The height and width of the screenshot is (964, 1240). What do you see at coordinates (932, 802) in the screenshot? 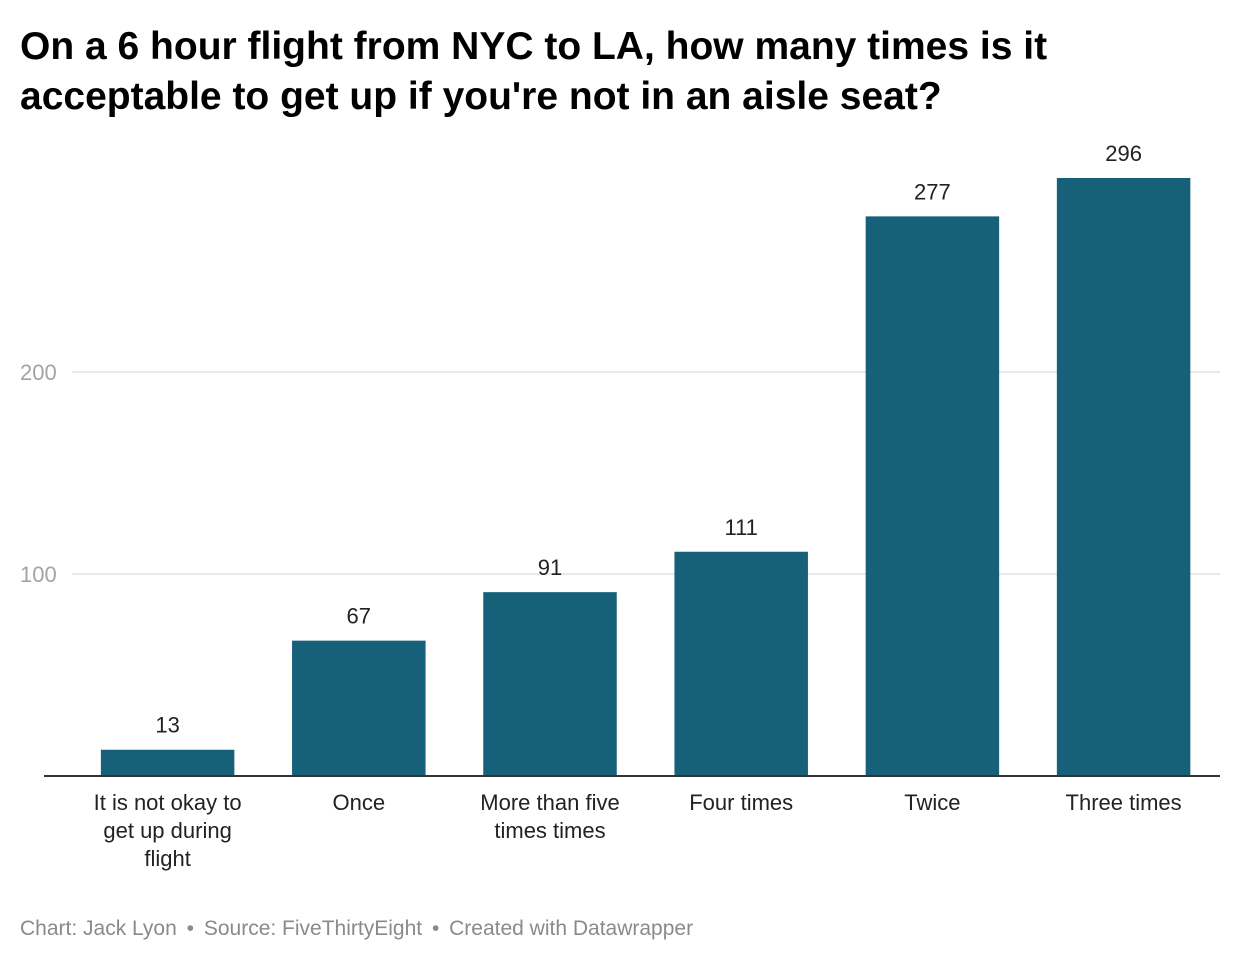
I see `x-tick-label: Twice` at bounding box center [932, 802].